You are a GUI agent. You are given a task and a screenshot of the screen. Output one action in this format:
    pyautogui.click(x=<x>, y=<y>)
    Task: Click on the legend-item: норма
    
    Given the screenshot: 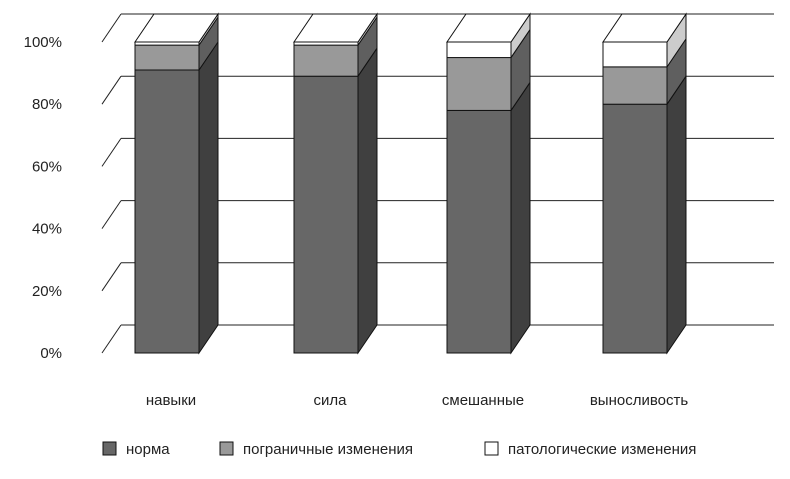 What is the action you would take?
    pyautogui.click(x=136, y=449)
    